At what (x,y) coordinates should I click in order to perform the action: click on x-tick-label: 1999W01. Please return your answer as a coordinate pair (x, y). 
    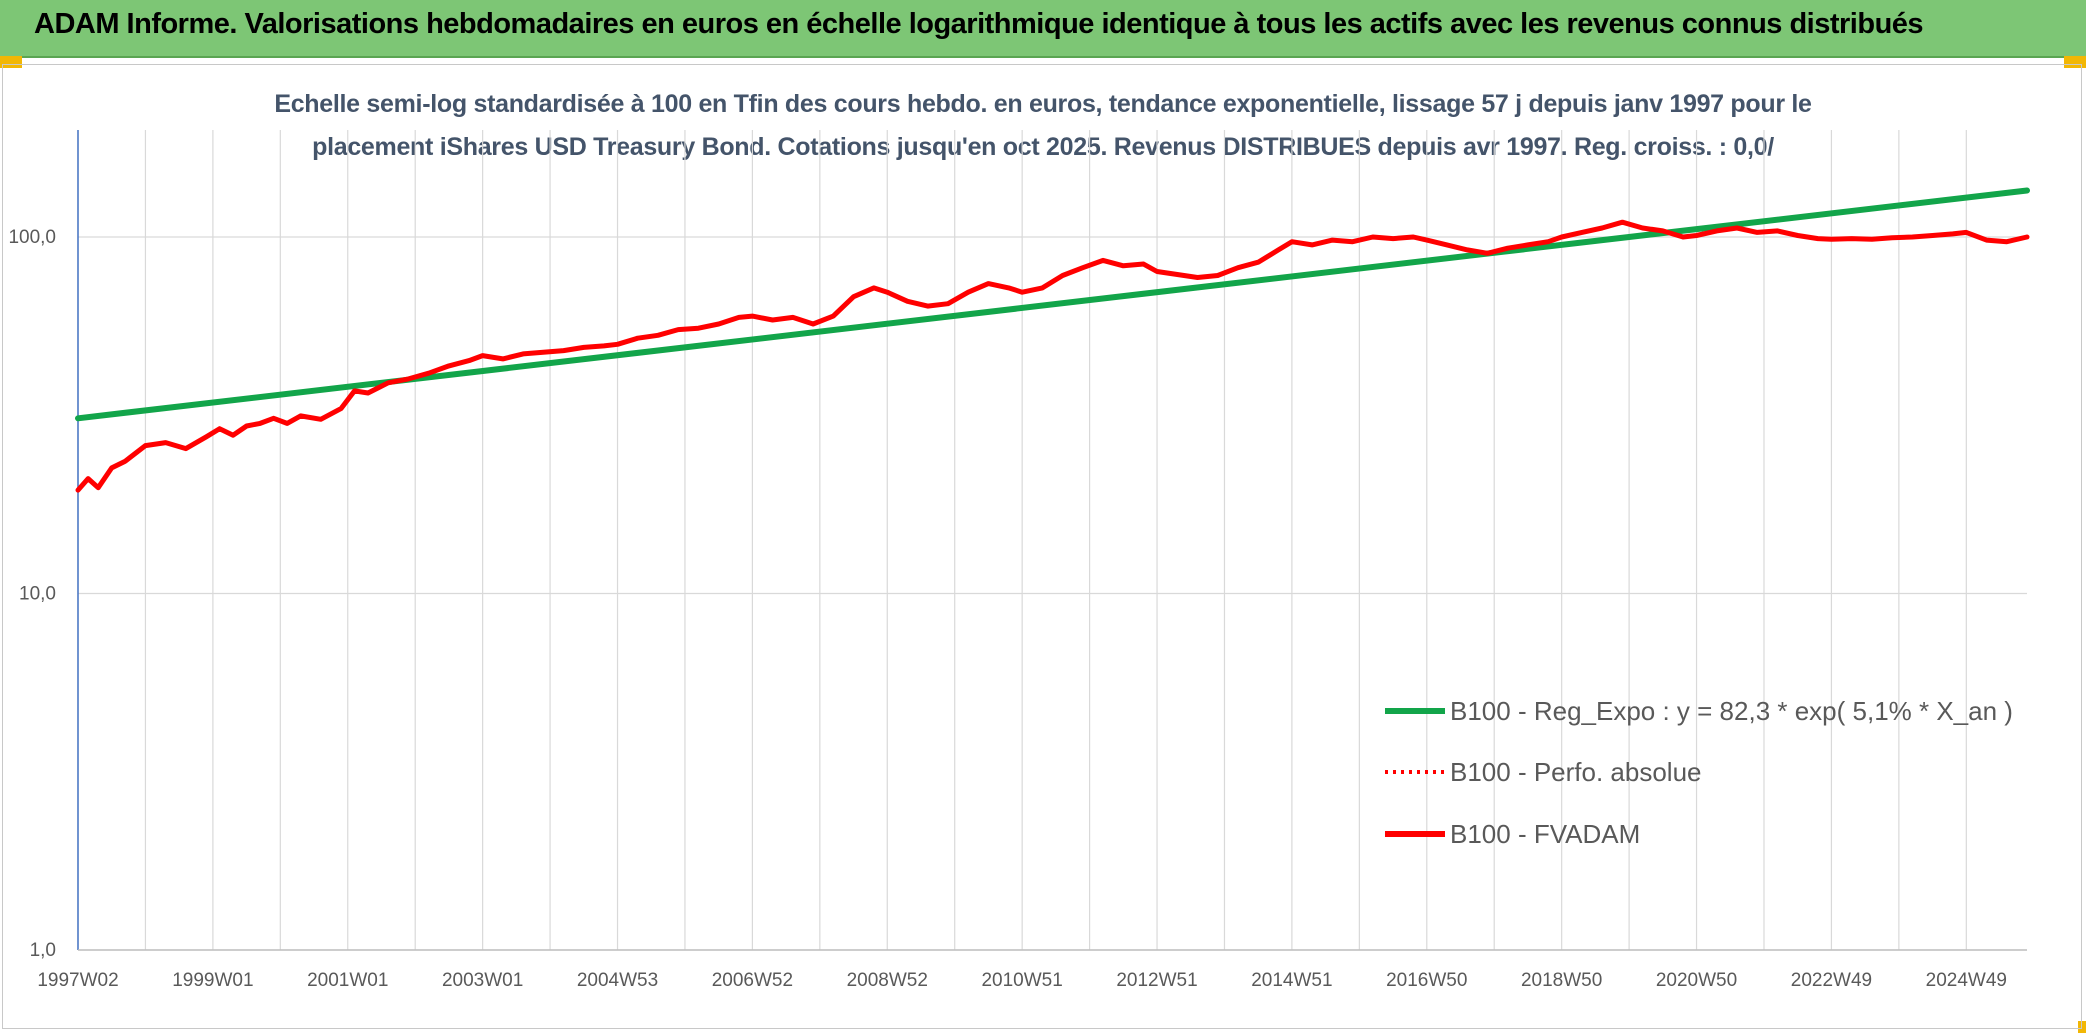
    Looking at the image, I should click on (212, 980).